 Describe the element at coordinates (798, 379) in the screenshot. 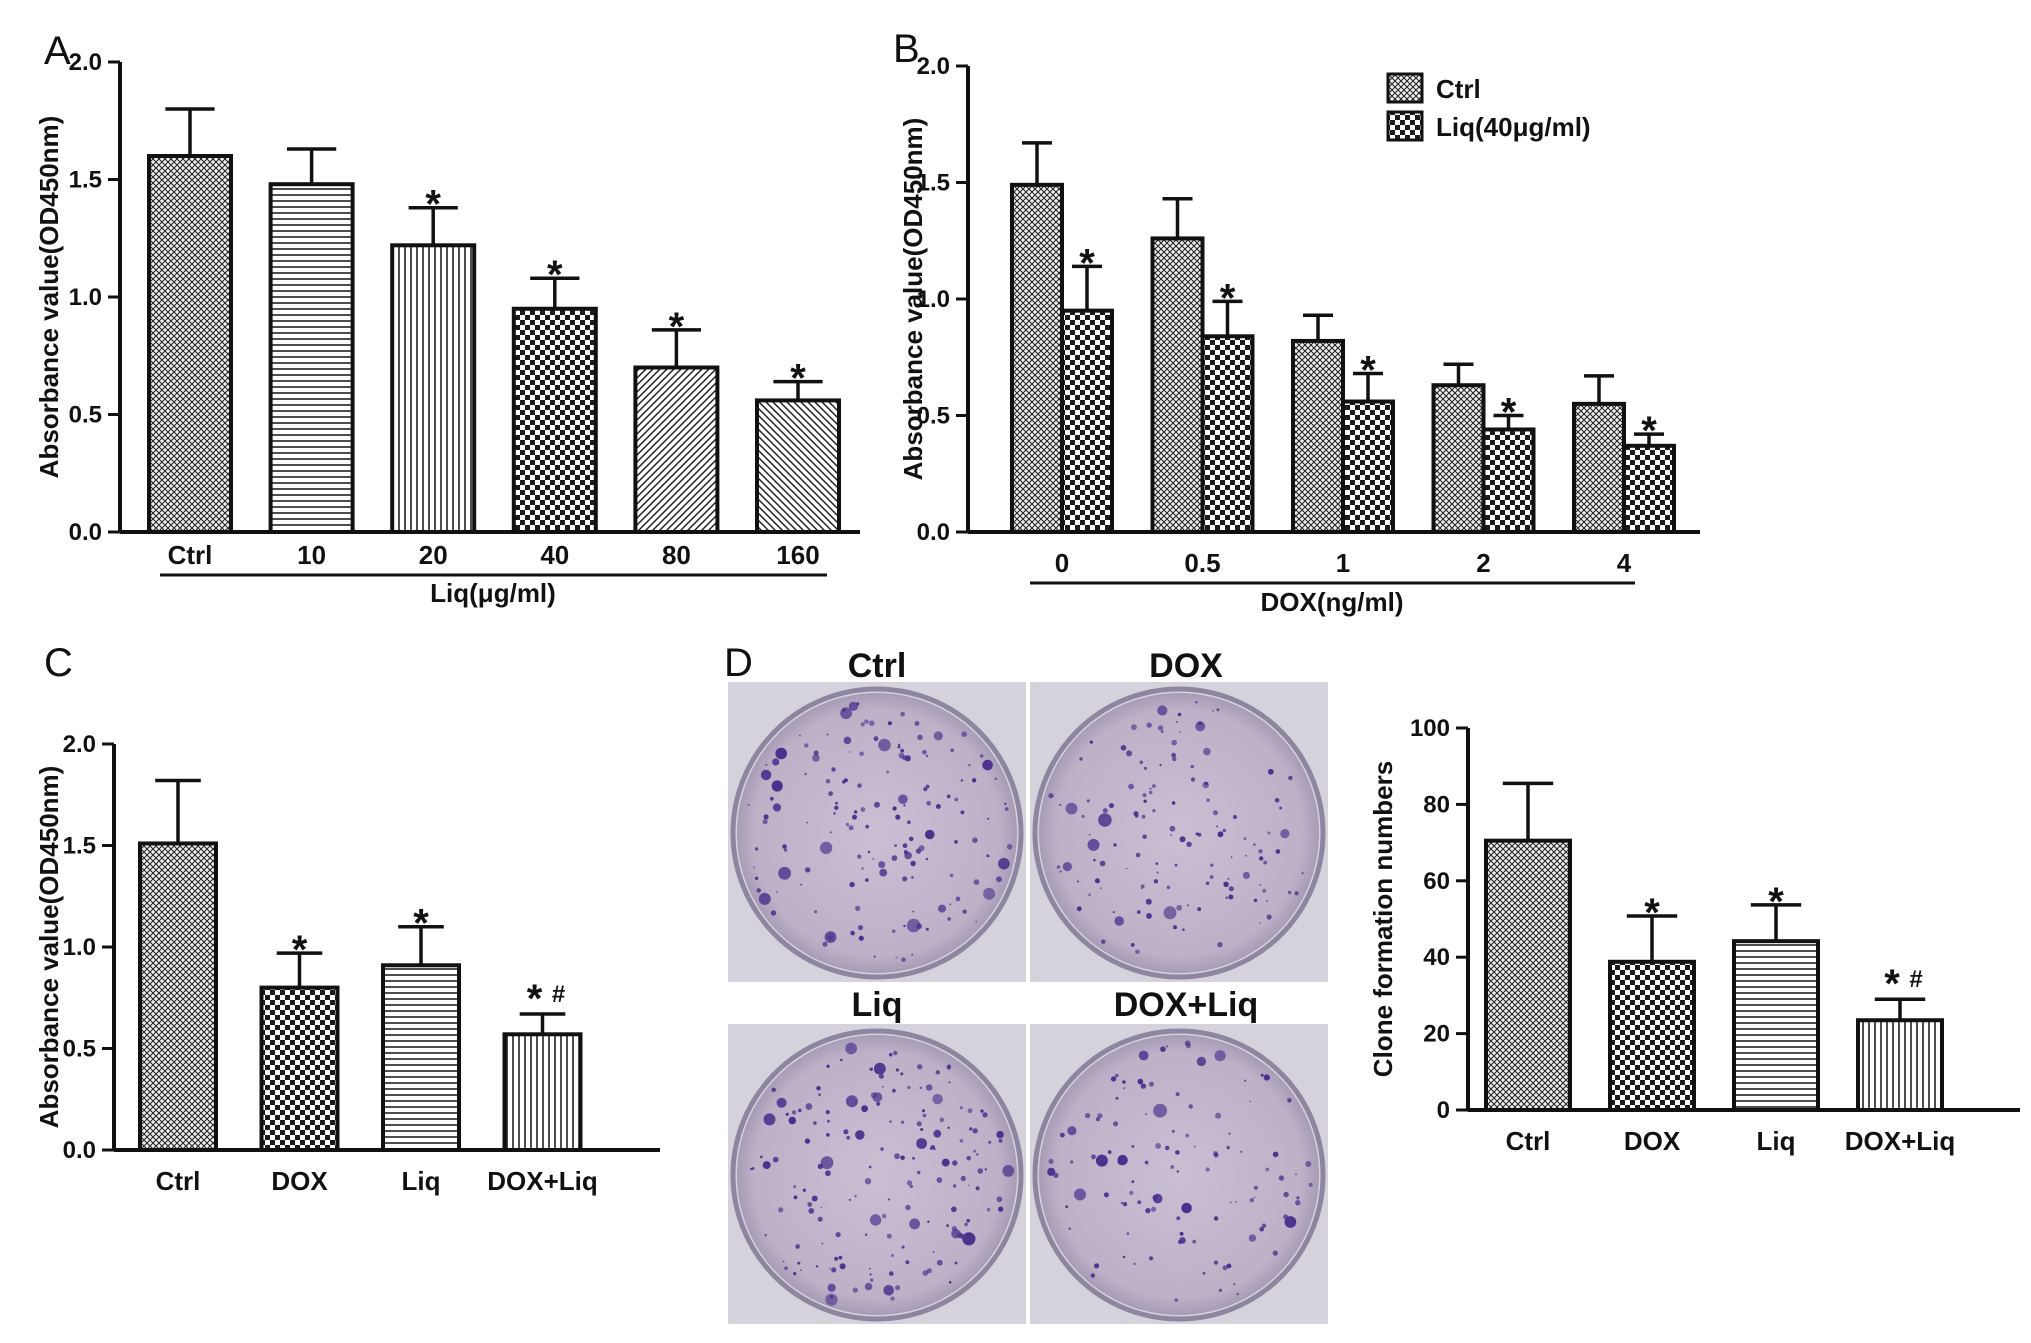

I see `bar-a-5-significance: *` at that location.